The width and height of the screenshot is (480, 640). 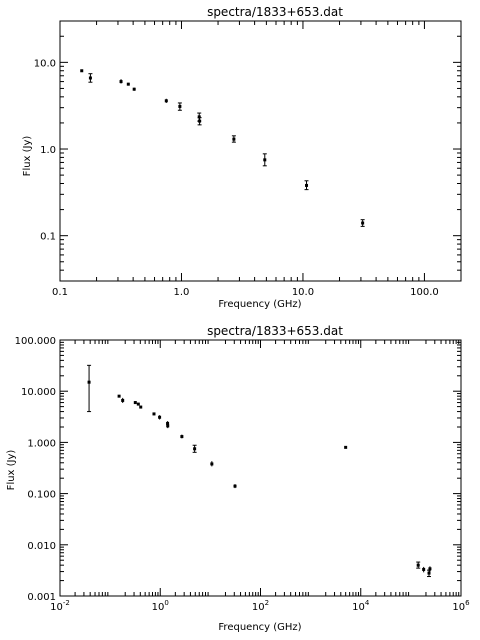 What do you see at coordinates (35, 341) in the screenshot?
I see `bottom-chart-y-tick-label: 100.000` at bounding box center [35, 341].